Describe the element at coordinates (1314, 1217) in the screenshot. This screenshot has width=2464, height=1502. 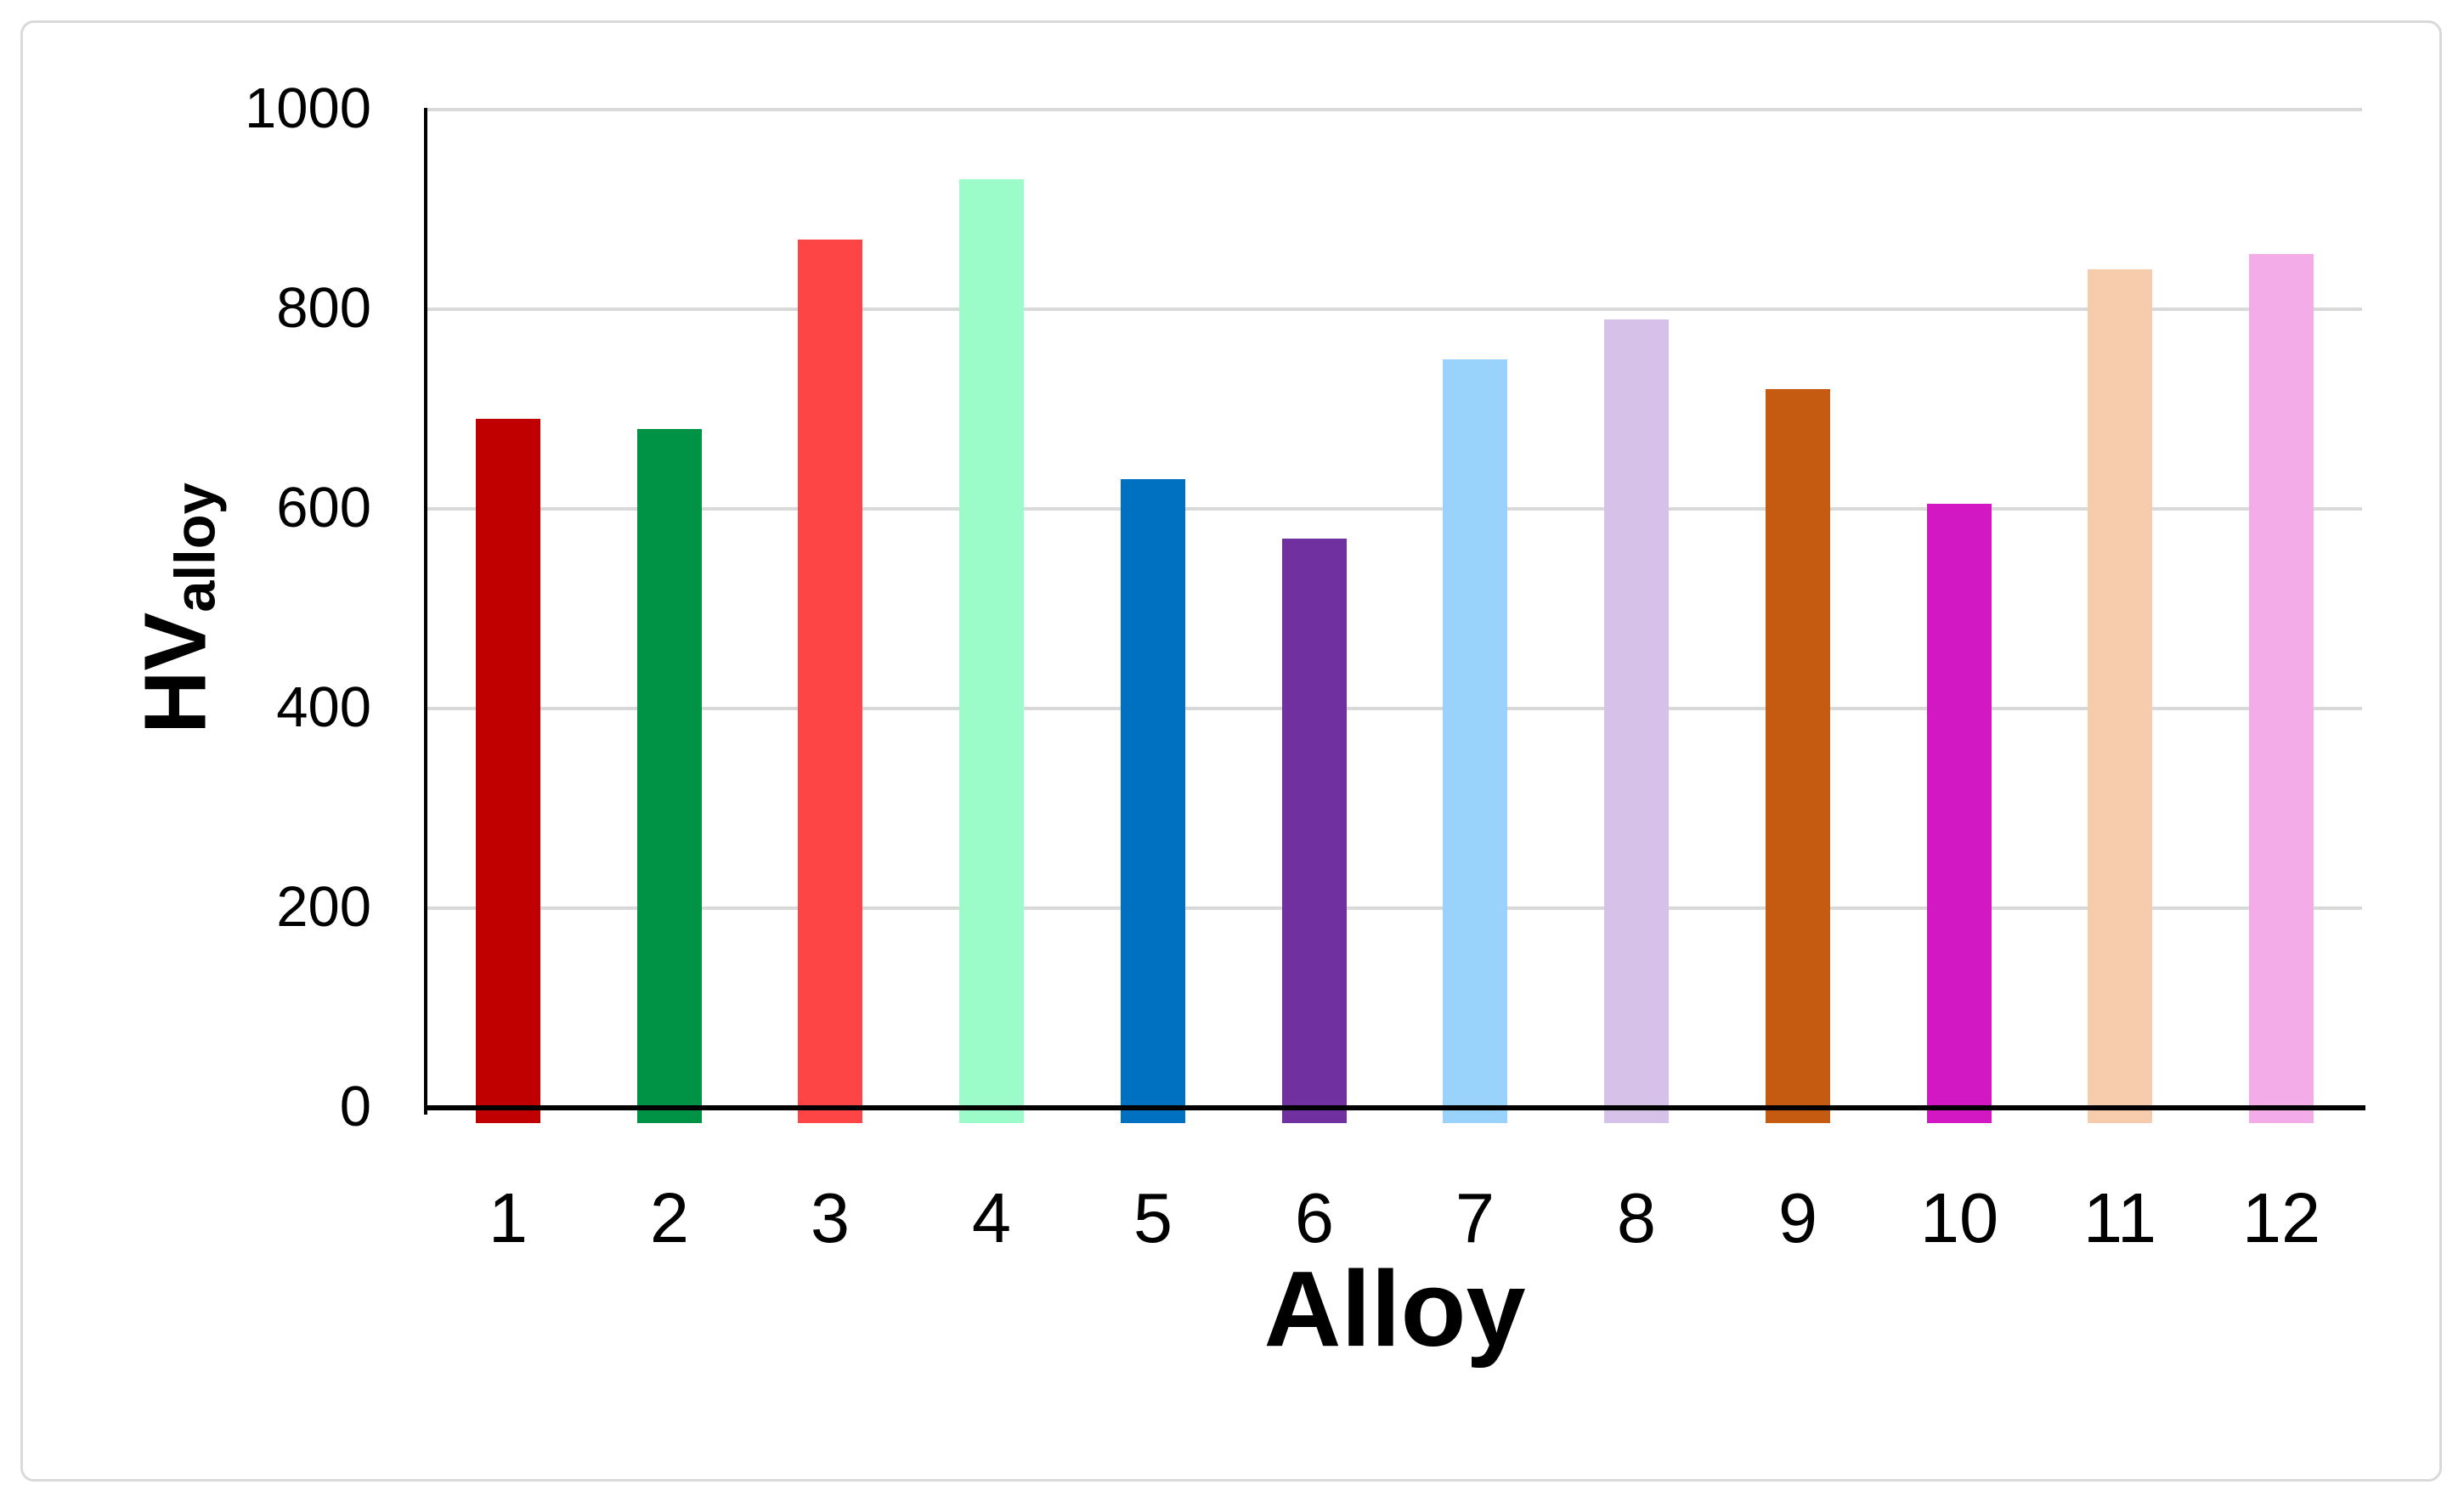
I see `x-tick-label-6: 6` at that location.